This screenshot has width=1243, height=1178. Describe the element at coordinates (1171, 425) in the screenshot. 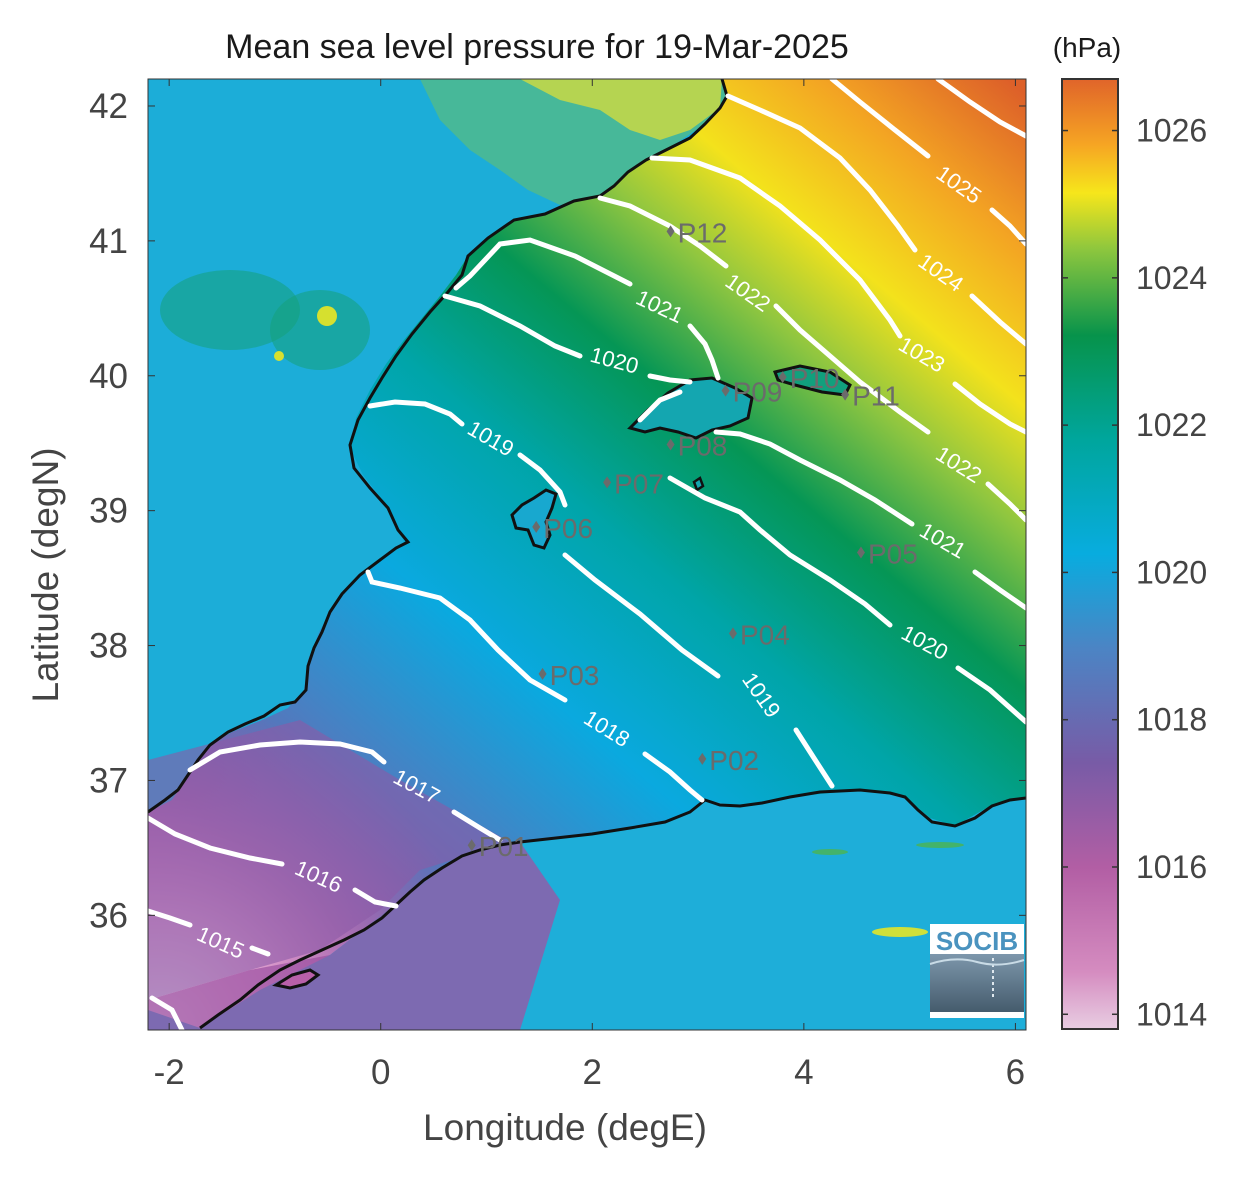

I see `colorbar-tick-label: 1022` at that location.